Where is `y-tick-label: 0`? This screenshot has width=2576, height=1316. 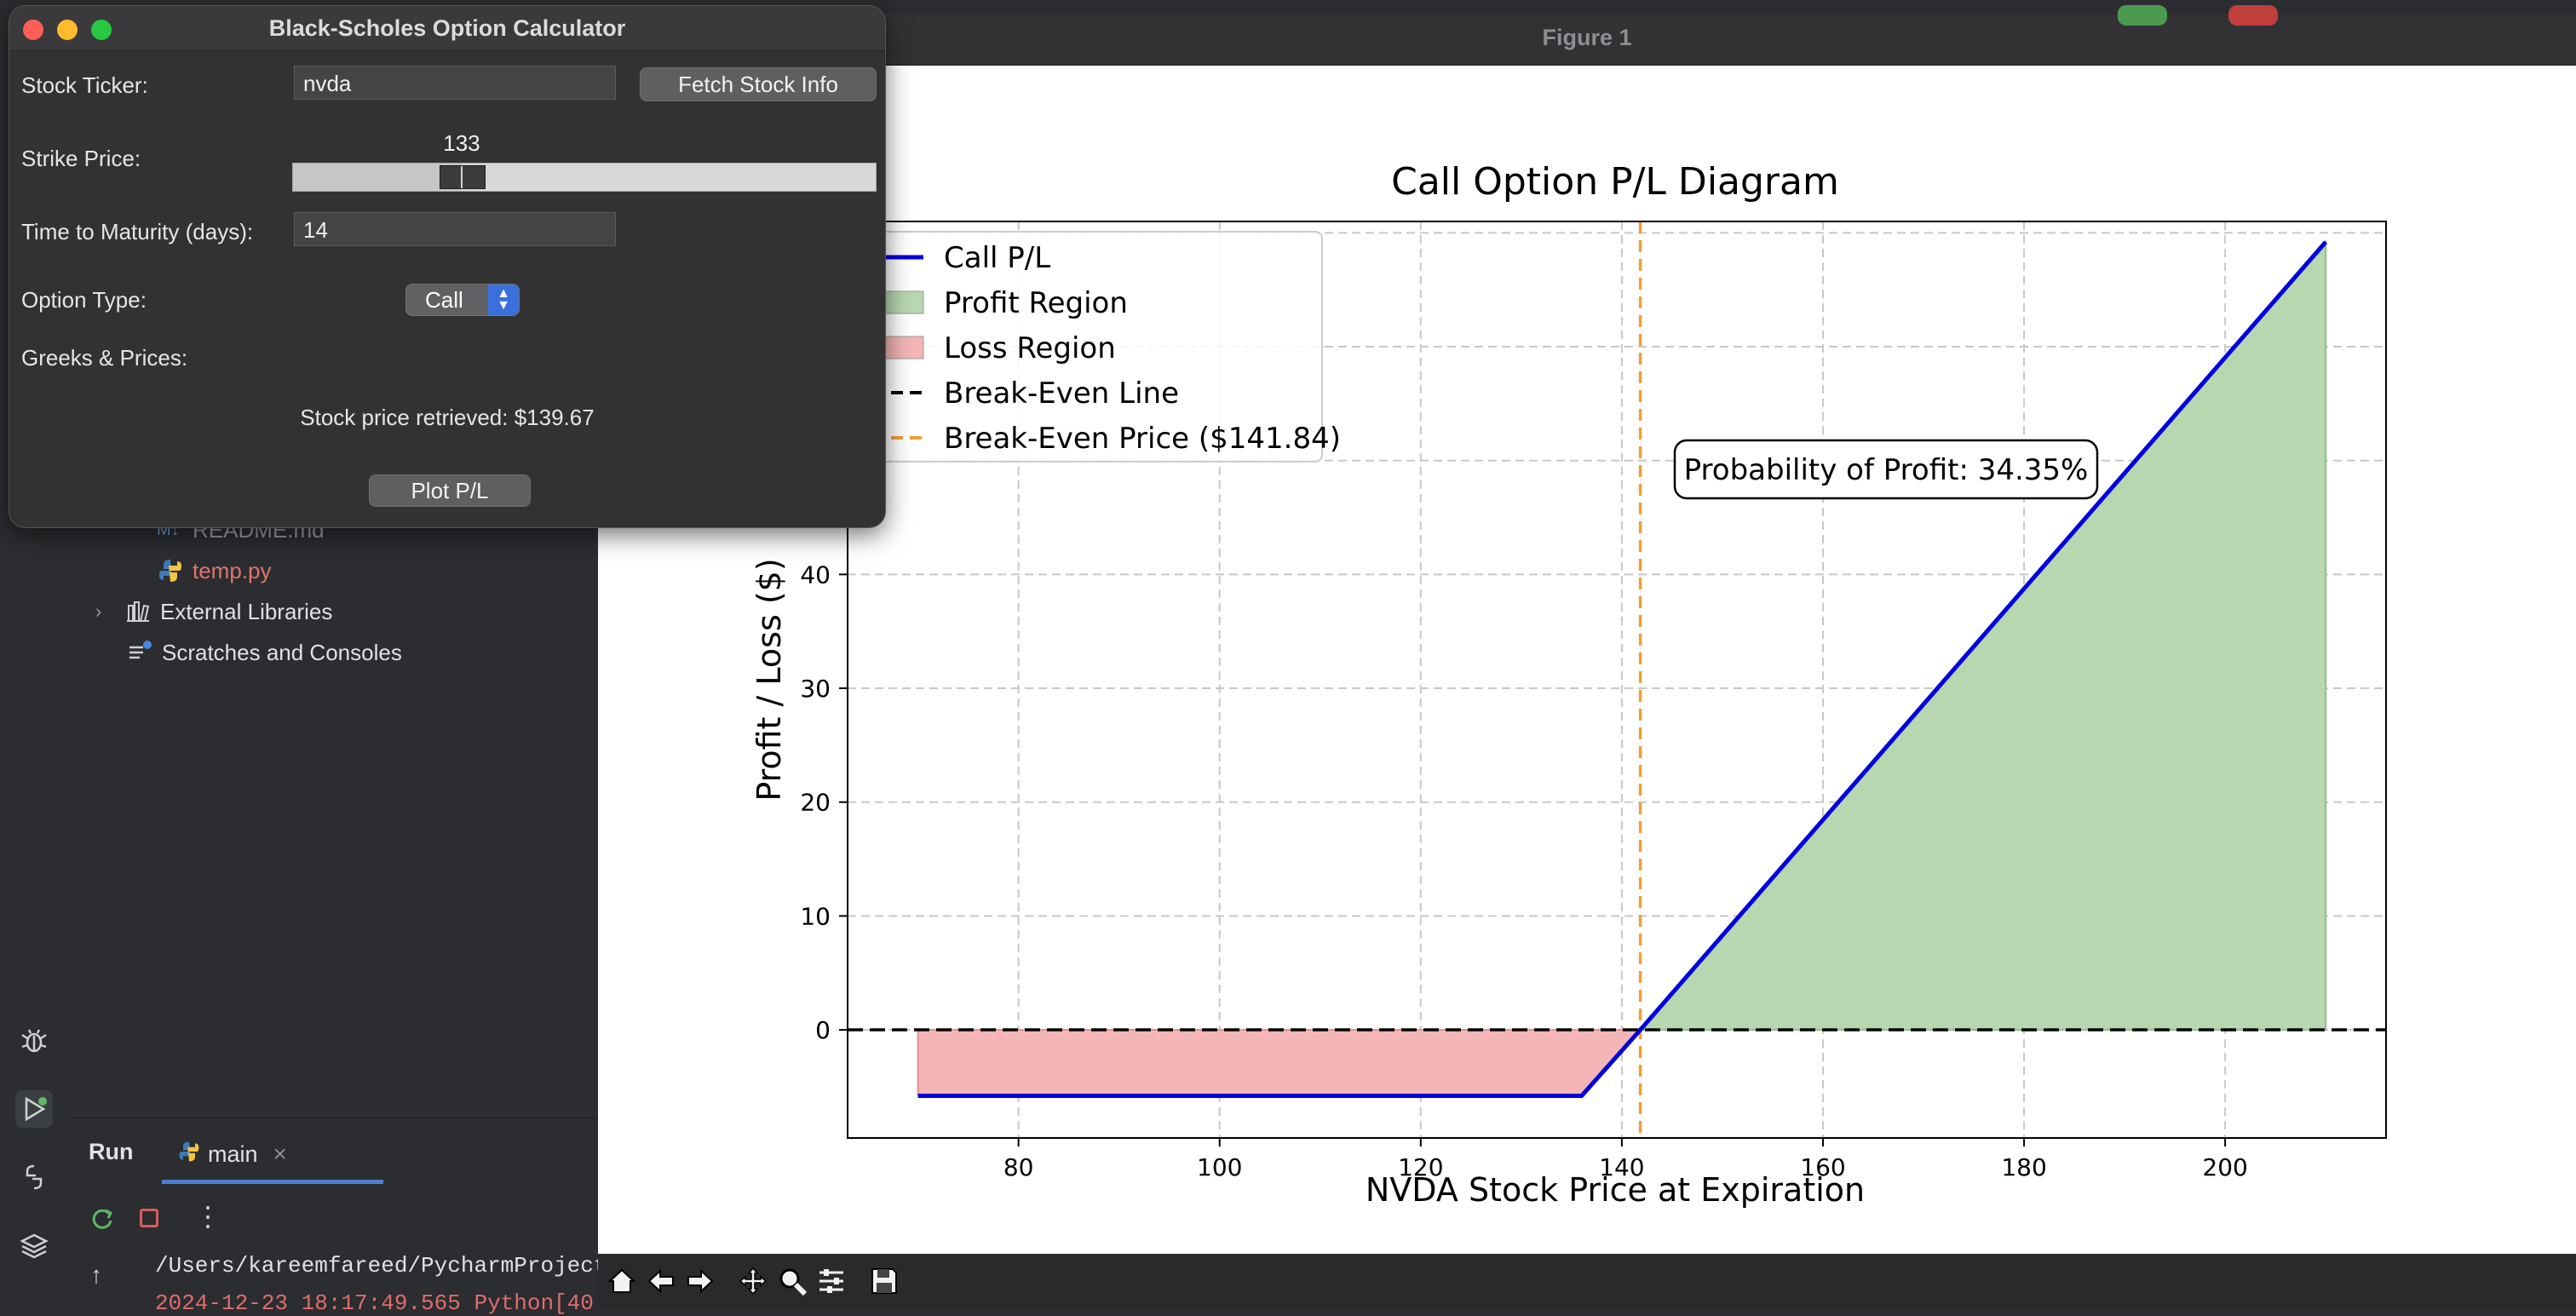 y-tick-label: 0 is located at coordinates (823, 1030).